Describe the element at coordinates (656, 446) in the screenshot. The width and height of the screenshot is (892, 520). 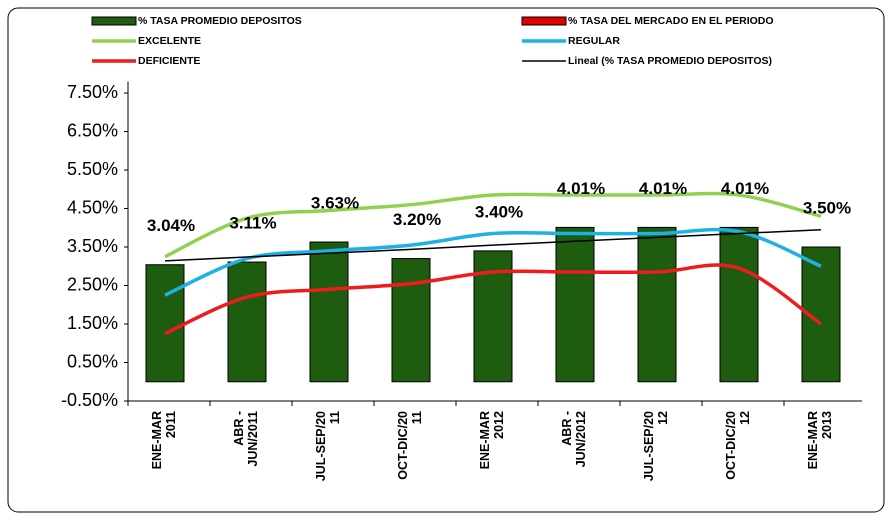
I see `x-tick-label: JUL-SEP/2012` at that location.